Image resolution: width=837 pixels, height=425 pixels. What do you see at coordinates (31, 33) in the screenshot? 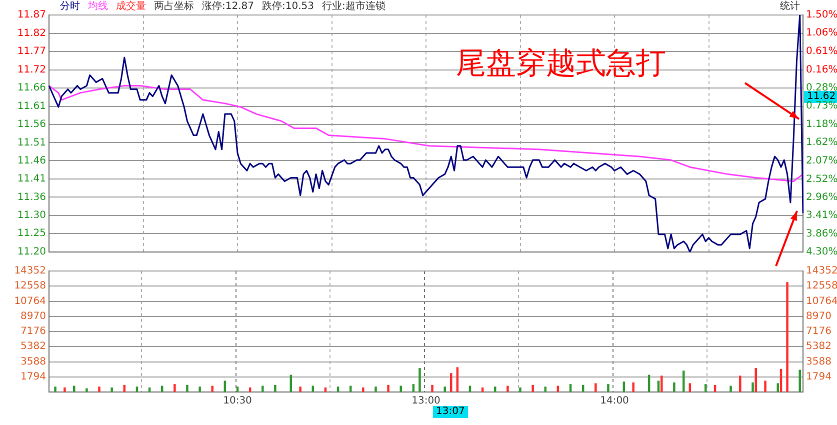
I see `y-tick-label: 11.82` at bounding box center [31, 33].